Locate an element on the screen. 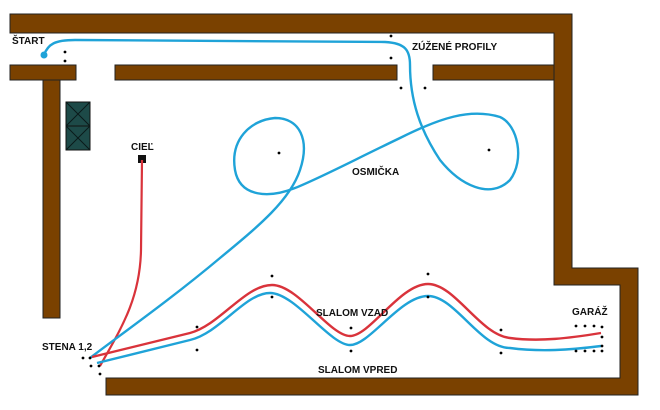 The height and width of the screenshot is (410, 660). label-garage: GARÁŽ is located at coordinates (590, 311).